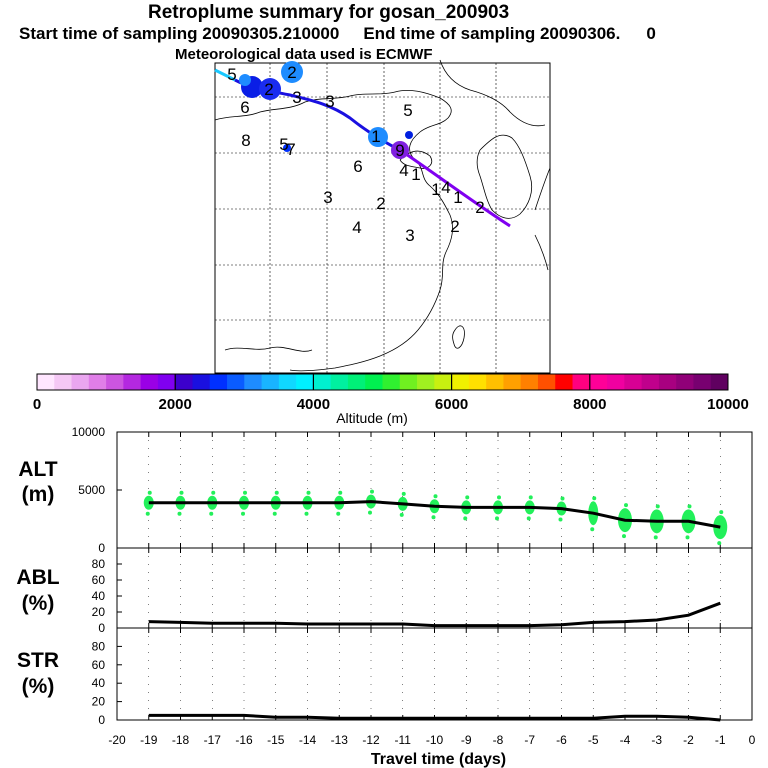 This screenshot has width=768, height=768. Describe the element at coordinates (213, 740) in the screenshot. I see `x-tick-label: -17` at that location.